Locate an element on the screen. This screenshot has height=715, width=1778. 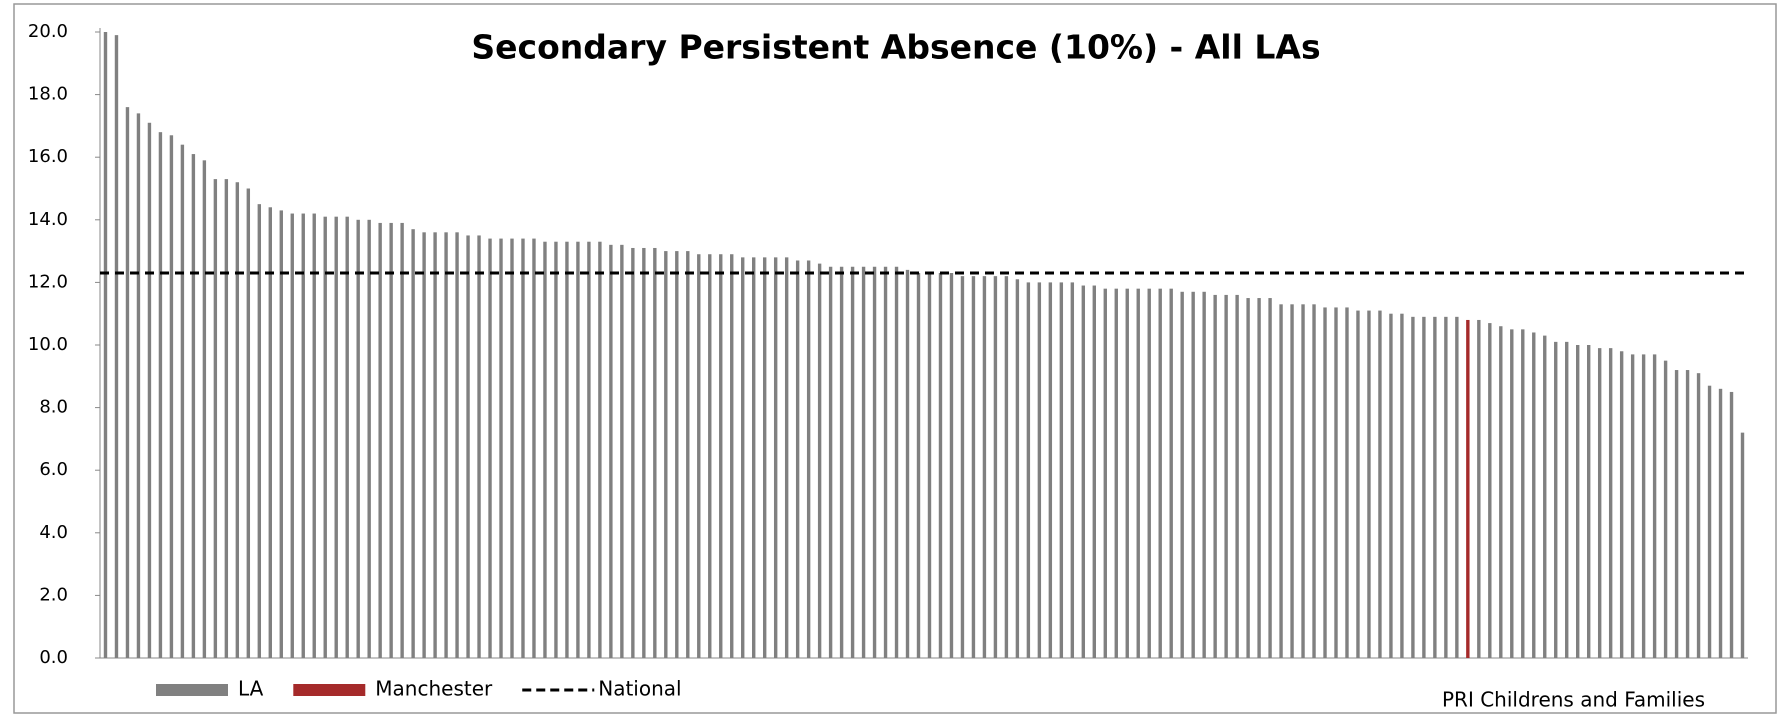
y-tick-label: 4.0 is located at coordinates (53, 532).